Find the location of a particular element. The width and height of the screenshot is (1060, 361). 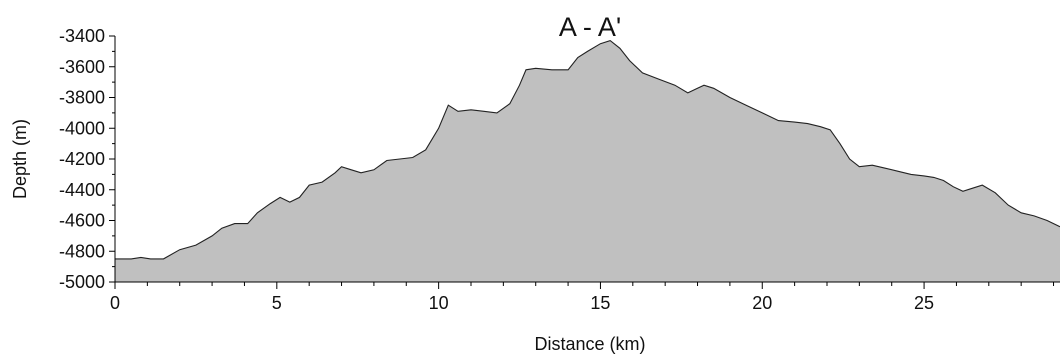

y-tick-label: -4400 is located at coordinates (82, 190).